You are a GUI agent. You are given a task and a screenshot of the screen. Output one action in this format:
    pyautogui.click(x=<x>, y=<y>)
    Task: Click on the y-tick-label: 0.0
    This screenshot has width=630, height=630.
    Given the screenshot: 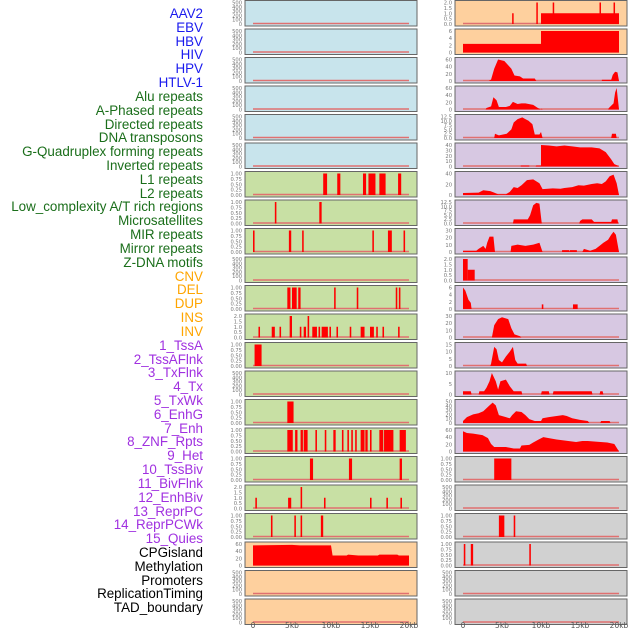 What is the action you would take?
    pyautogui.click(x=448, y=282)
    